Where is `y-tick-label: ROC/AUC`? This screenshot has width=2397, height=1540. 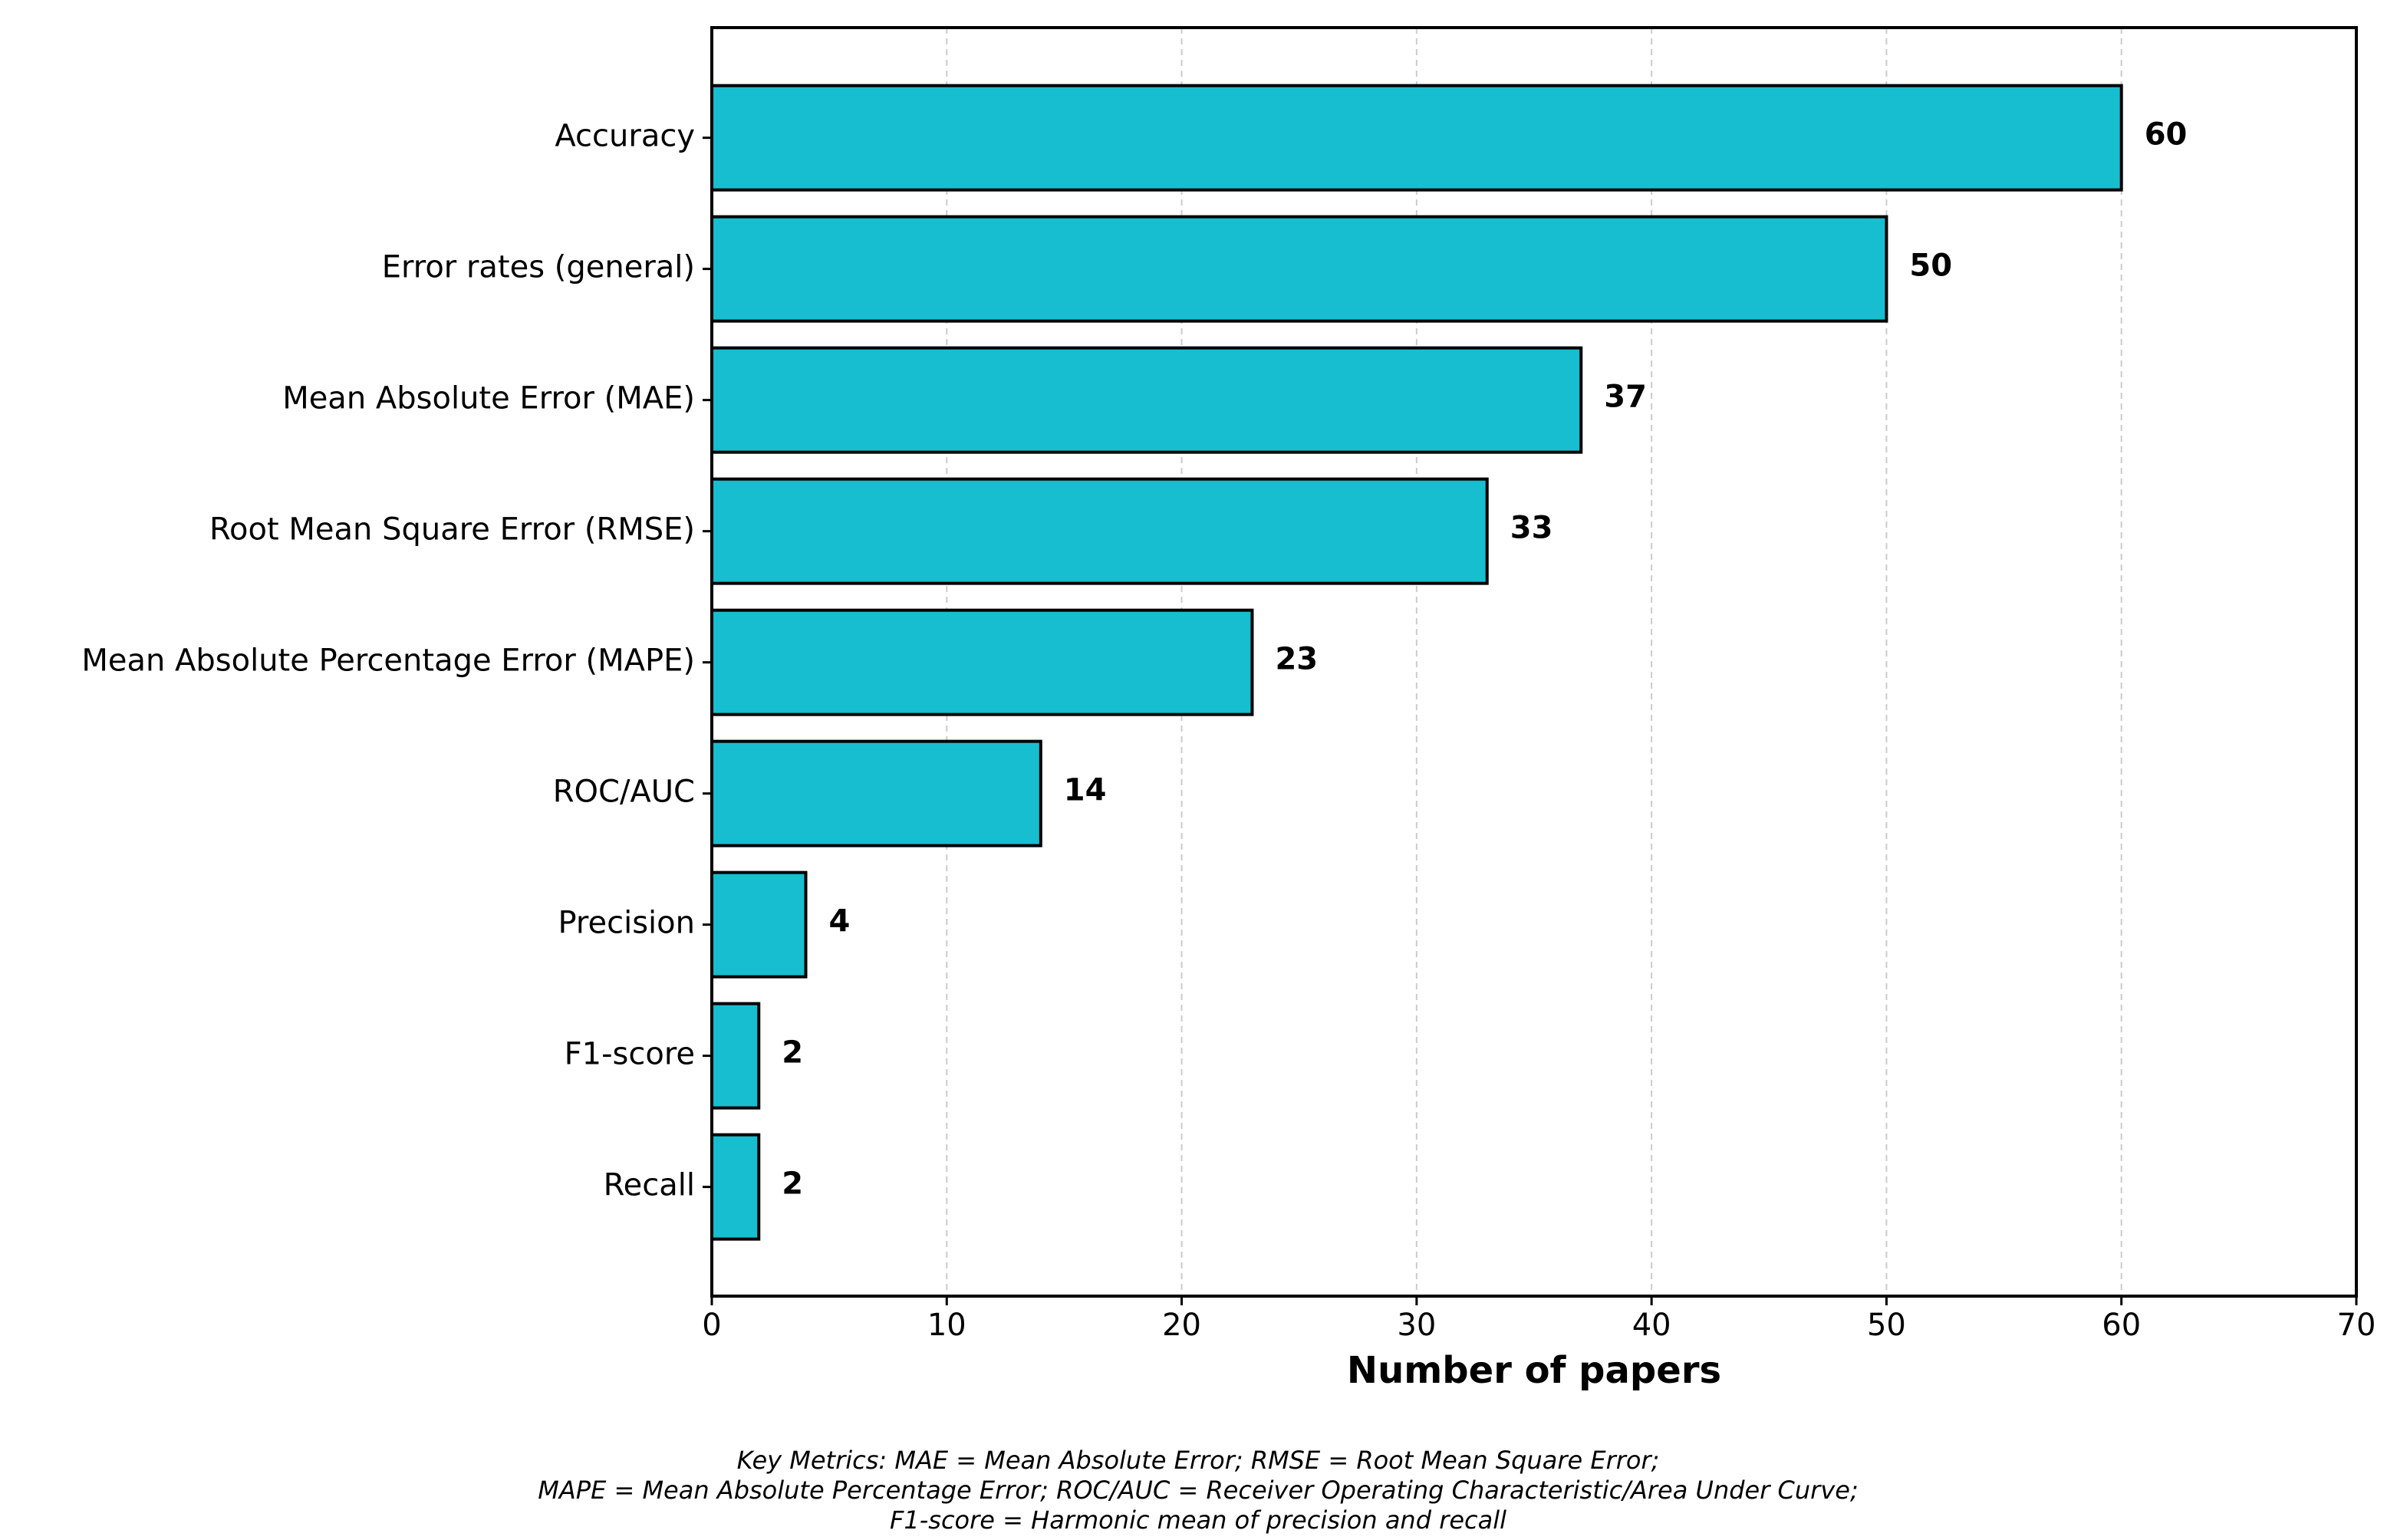
y-tick-label: ROC/AUC is located at coordinates (624, 792).